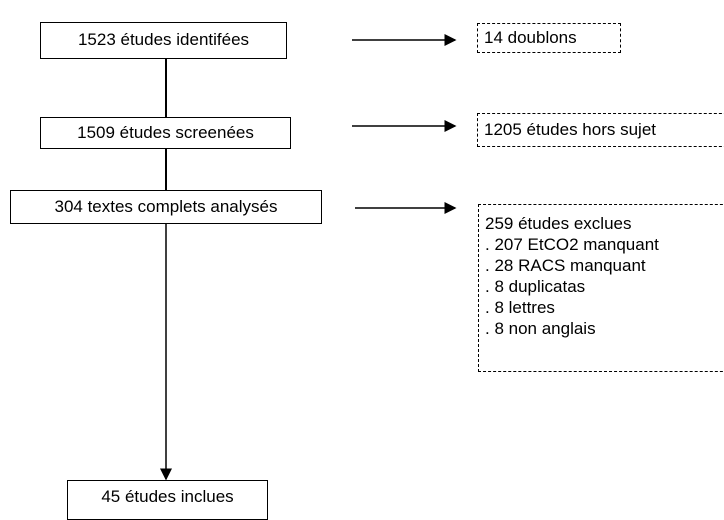 This screenshot has height=520, width=724. I want to click on node-label: 1509 études screenées, so click(165, 132).